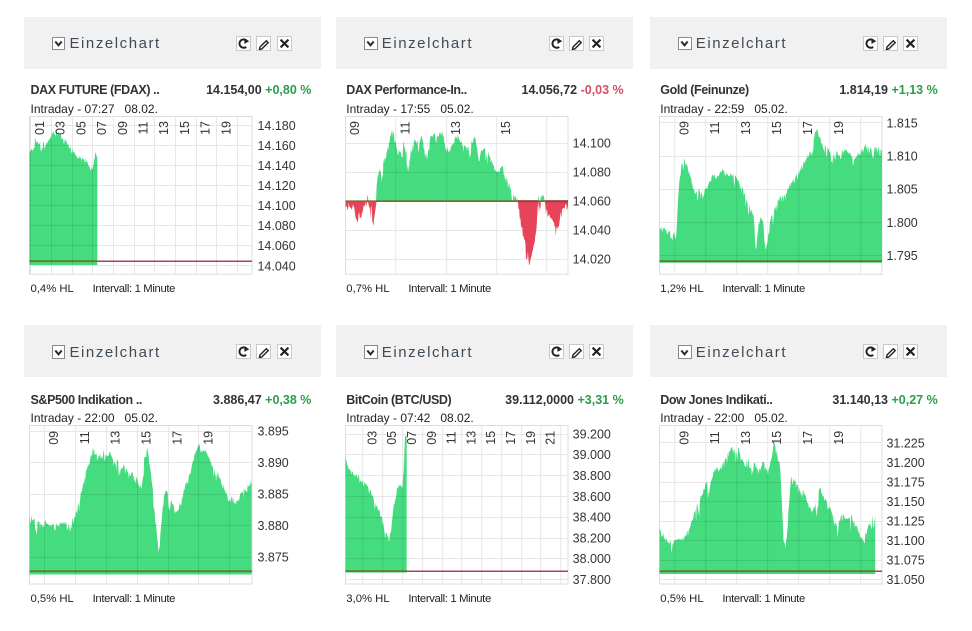  What do you see at coordinates (276, 186) in the screenshot?
I see `svg-text: 14.120` at bounding box center [276, 186].